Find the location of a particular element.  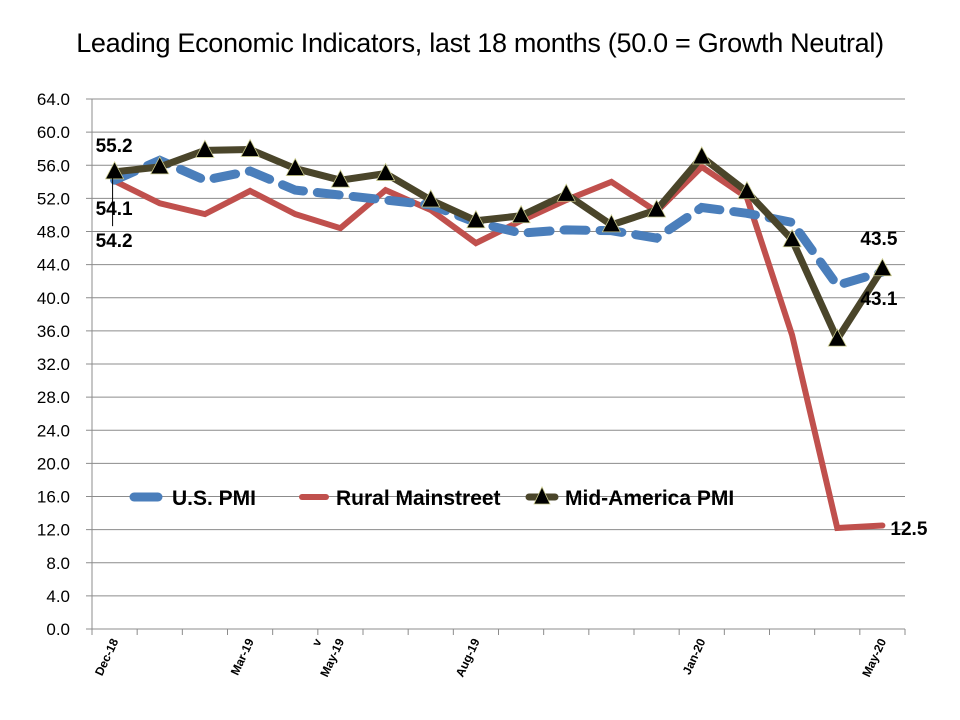

data-label: 54.1 is located at coordinates (114, 209).